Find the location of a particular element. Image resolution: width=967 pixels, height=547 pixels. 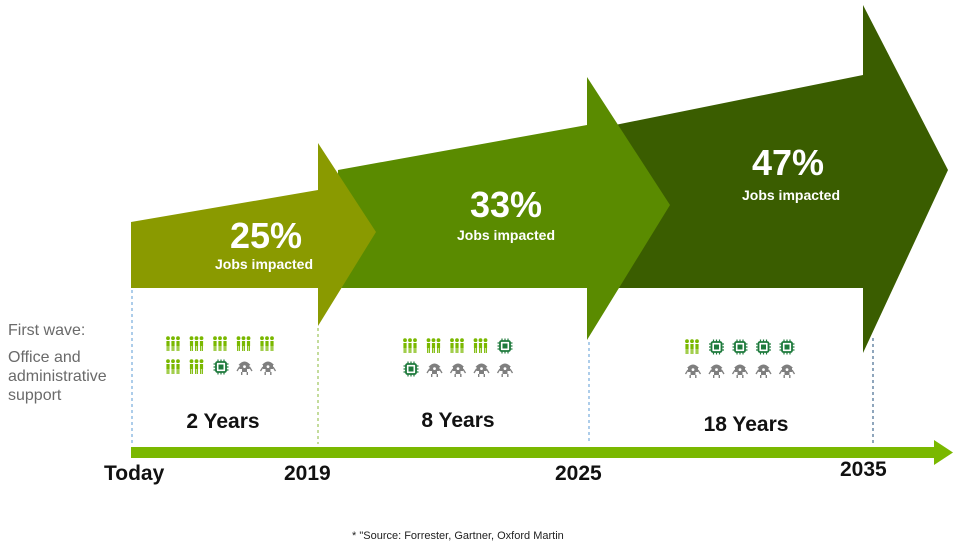

stage-2-percent: 33% is located at coordinates (506, 204).